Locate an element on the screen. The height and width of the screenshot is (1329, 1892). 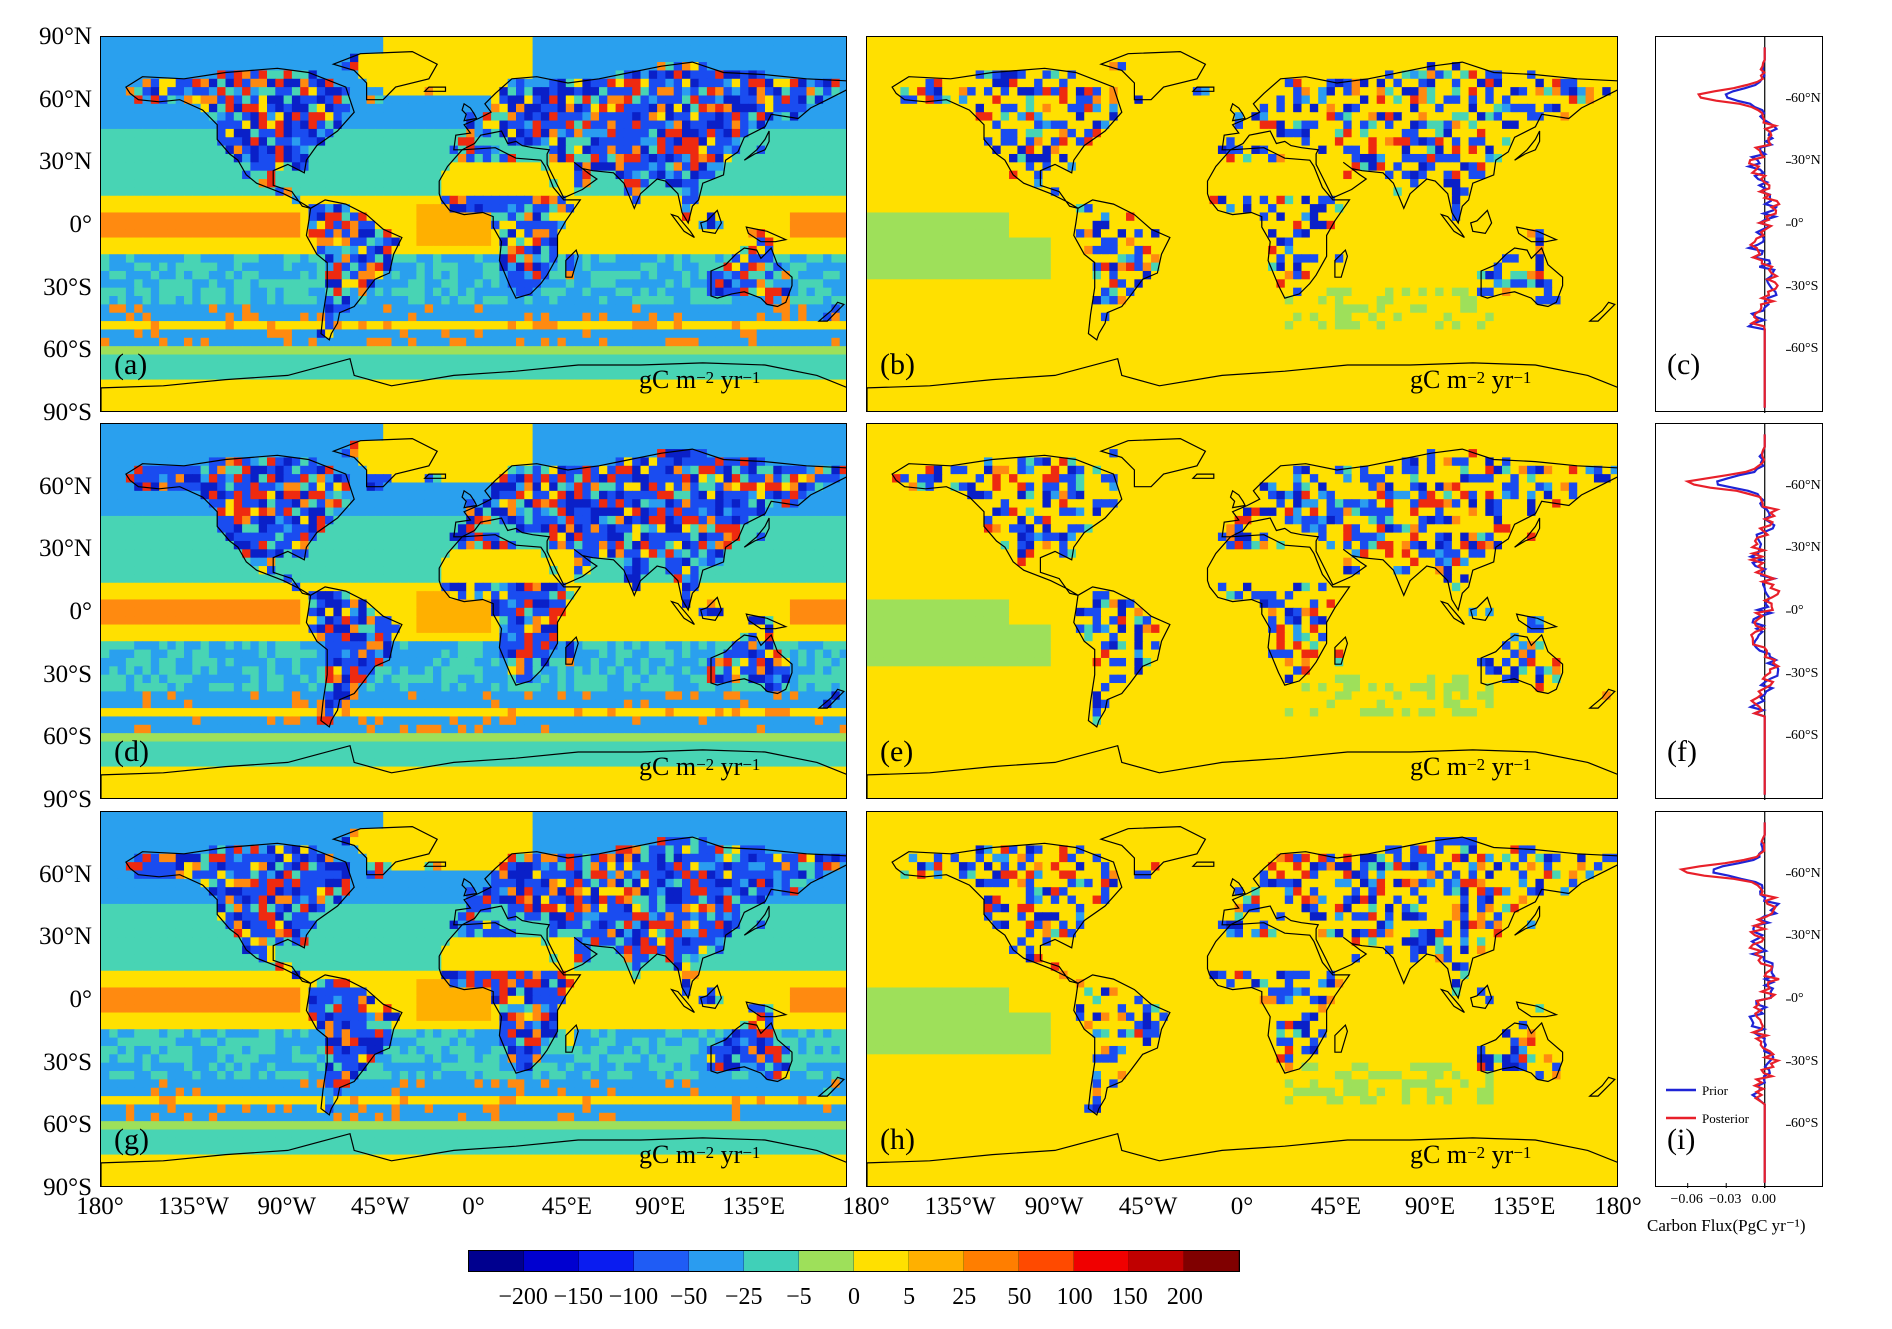
panel-label: (c) is located at coordinates (1683, 365).